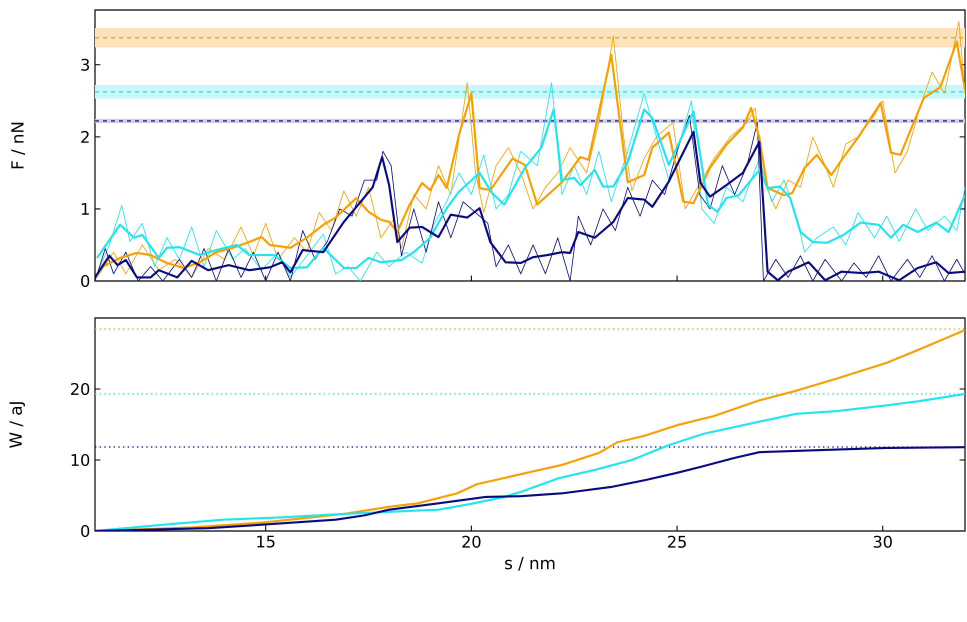 This screenshot has width=967, height=622. What do you see at coordinates (677, 542) in the screenshot?
I see `x-tick-label: 25` at bounding box center [677, 542].